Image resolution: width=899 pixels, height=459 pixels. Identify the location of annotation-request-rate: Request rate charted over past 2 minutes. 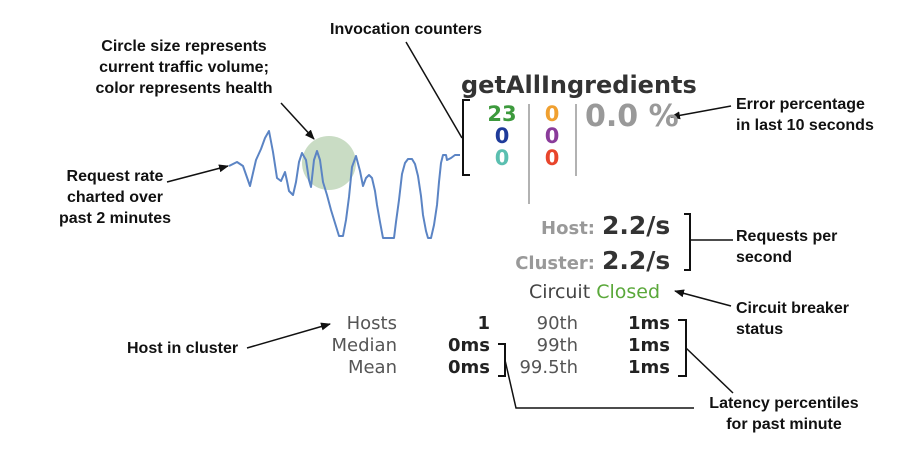
(115, 197).